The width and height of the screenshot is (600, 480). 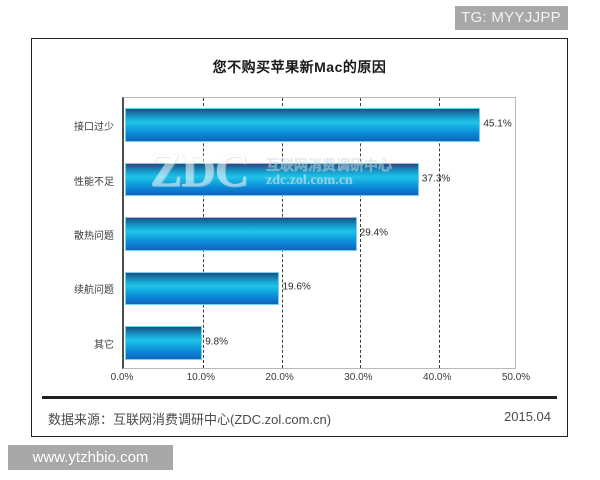 I want to click on x-tick-label-1: 10.0%, so click(x=200, y=377).